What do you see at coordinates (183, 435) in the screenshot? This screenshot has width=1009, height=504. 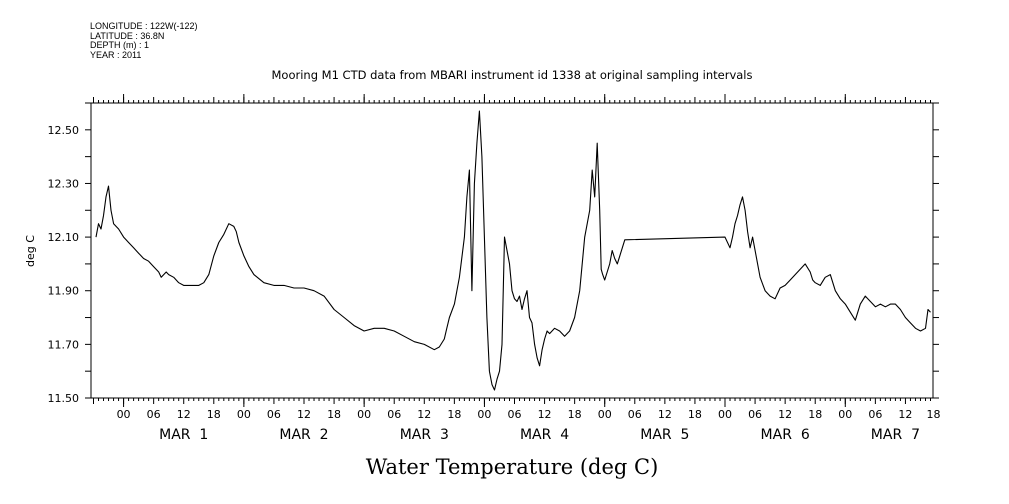 I see `x-day-label: MAR 1` at bounding box center [183, 435].